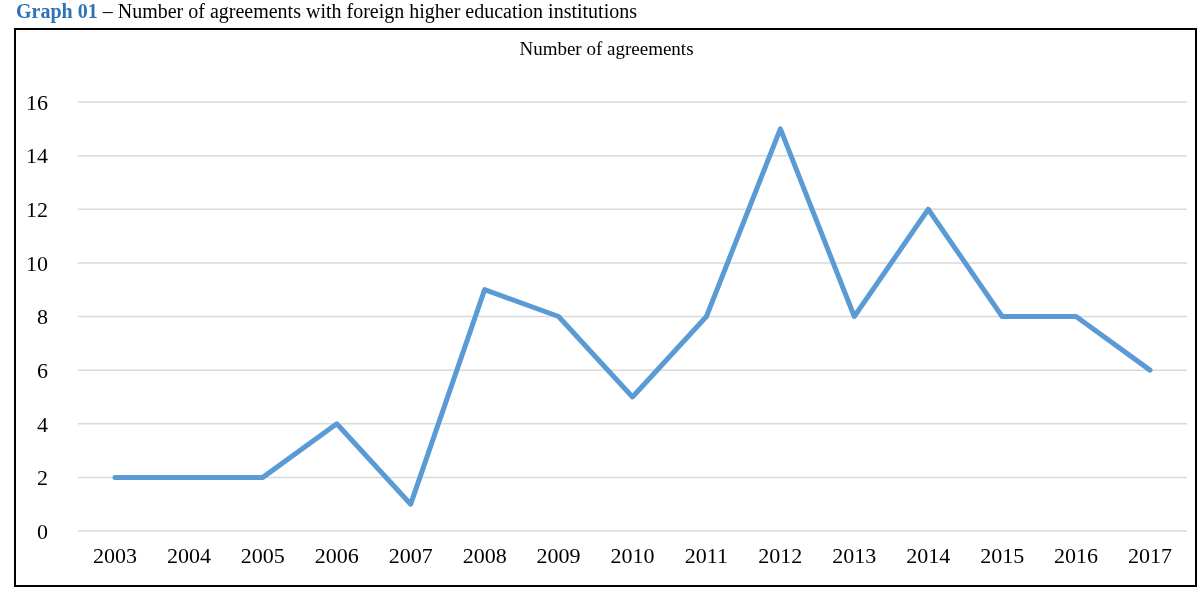  What do you see at coordinates (57, 11) in the screenshot?
I see `caption: Graph 01` at bounding box center [57, 11].